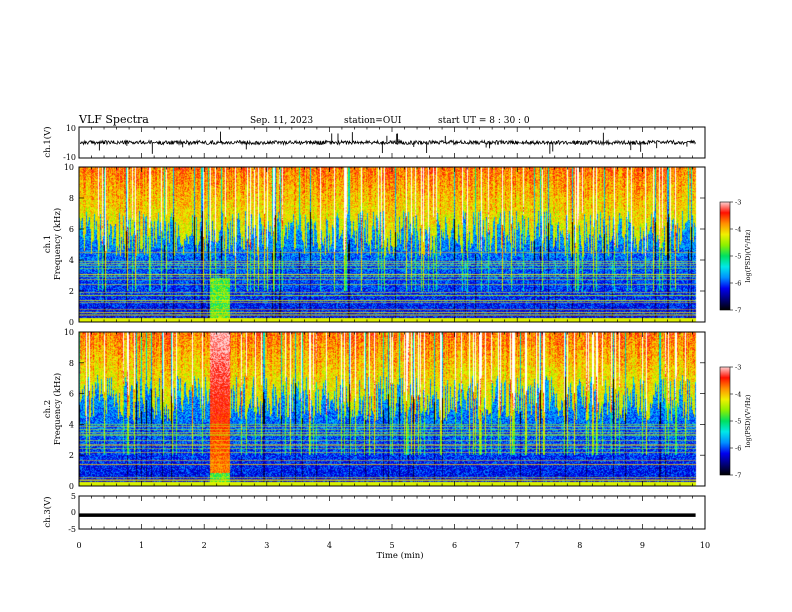  Describe the element at coordinates (387, 515) in the screenshot. I see `ch3-waveform-trace` at that location.